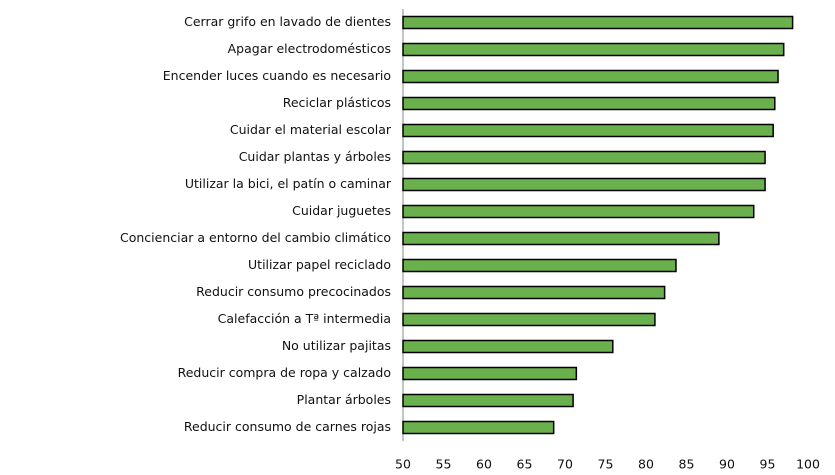  Describe the element at coordinates (287, 21) in the screenshot. I see `y-tick-label: Cerrar grifo en lavado de dientes` at that location.